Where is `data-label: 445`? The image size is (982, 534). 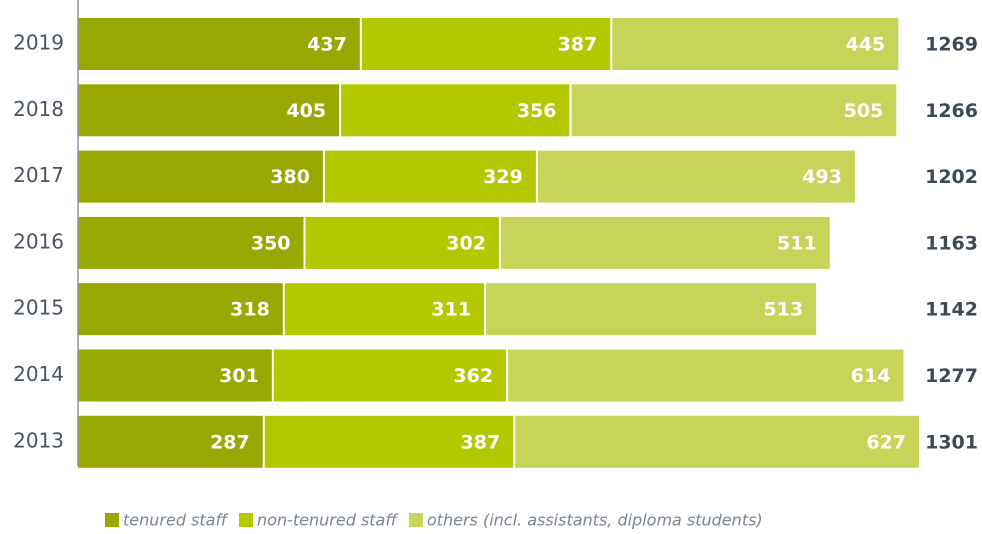 data-label: 445 is located at coordinates (866, 45).